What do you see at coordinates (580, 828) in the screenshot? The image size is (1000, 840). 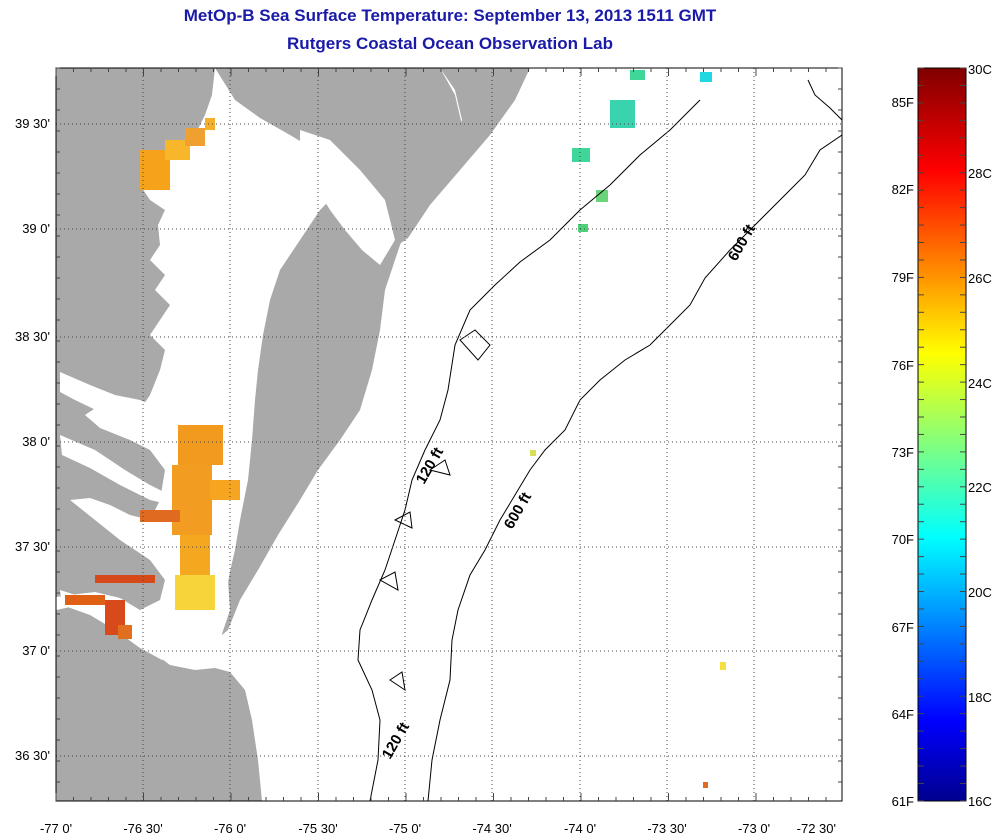 I see `lon-label: -74 0'` at bounding box center [580, 828].